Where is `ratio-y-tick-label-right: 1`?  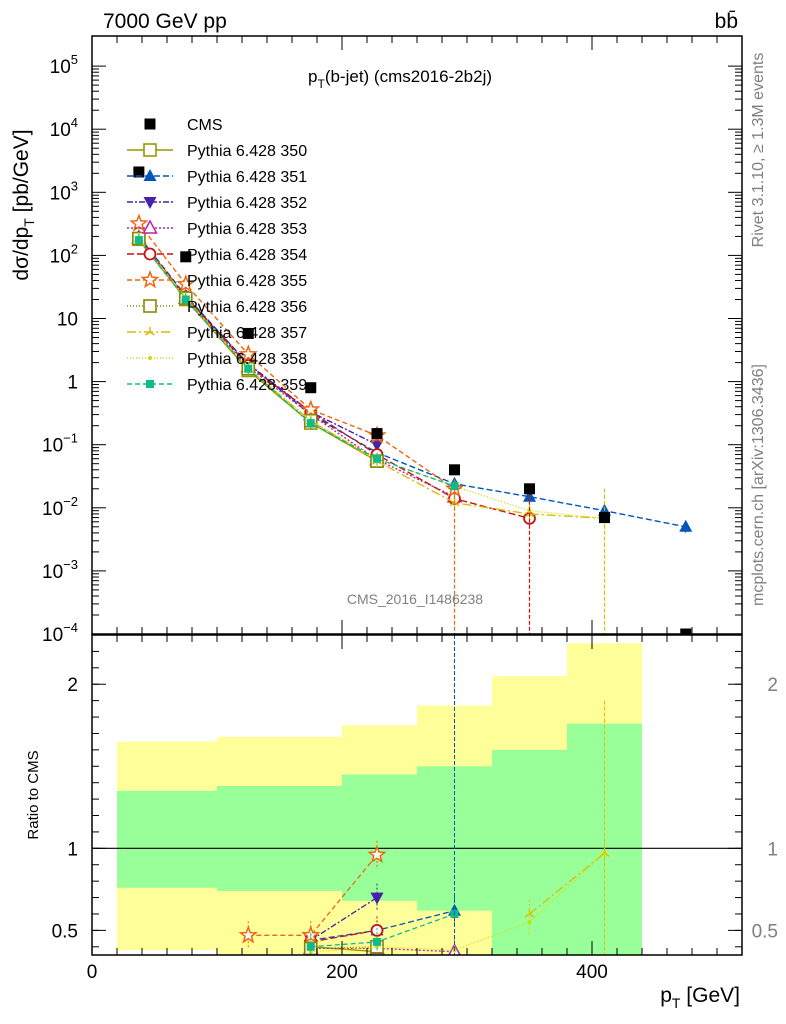 ratio-y-tick-label-right: 1 is located at coordinates (772, 849).